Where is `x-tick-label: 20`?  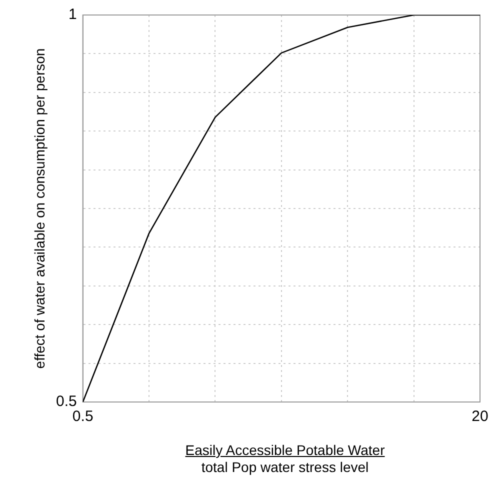 x-tick-label: 20 is located at coordinates (480, 417).